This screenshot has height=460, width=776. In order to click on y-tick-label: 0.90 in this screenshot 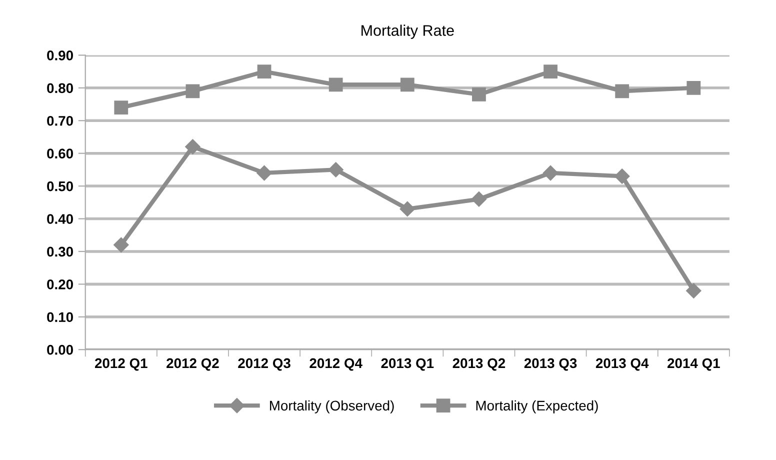, I will do `click(60, 55)`.